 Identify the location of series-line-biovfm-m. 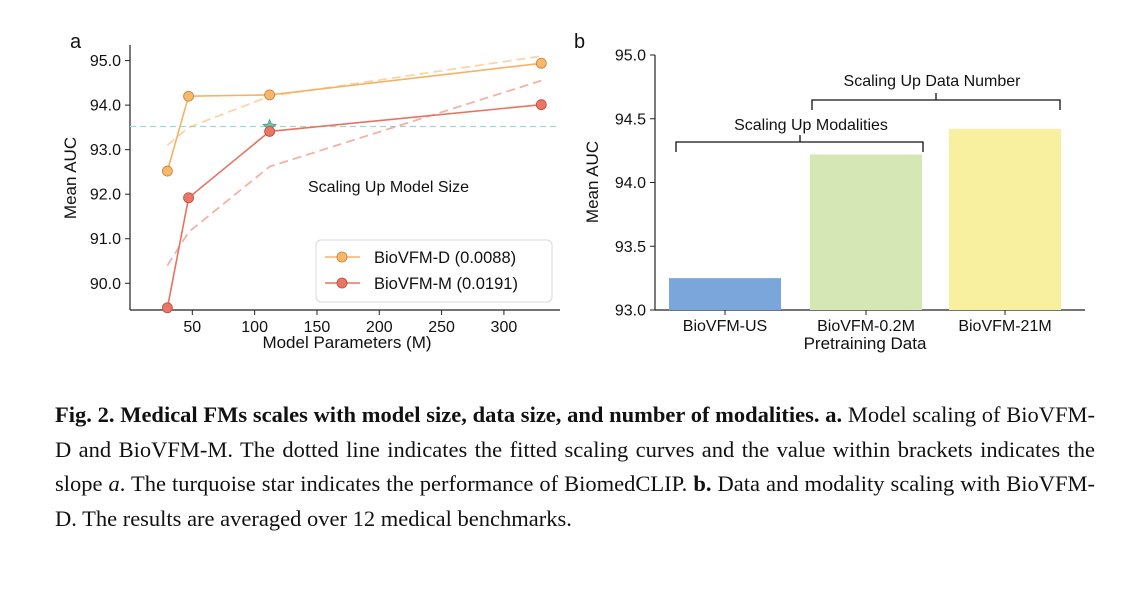
(354, 205).